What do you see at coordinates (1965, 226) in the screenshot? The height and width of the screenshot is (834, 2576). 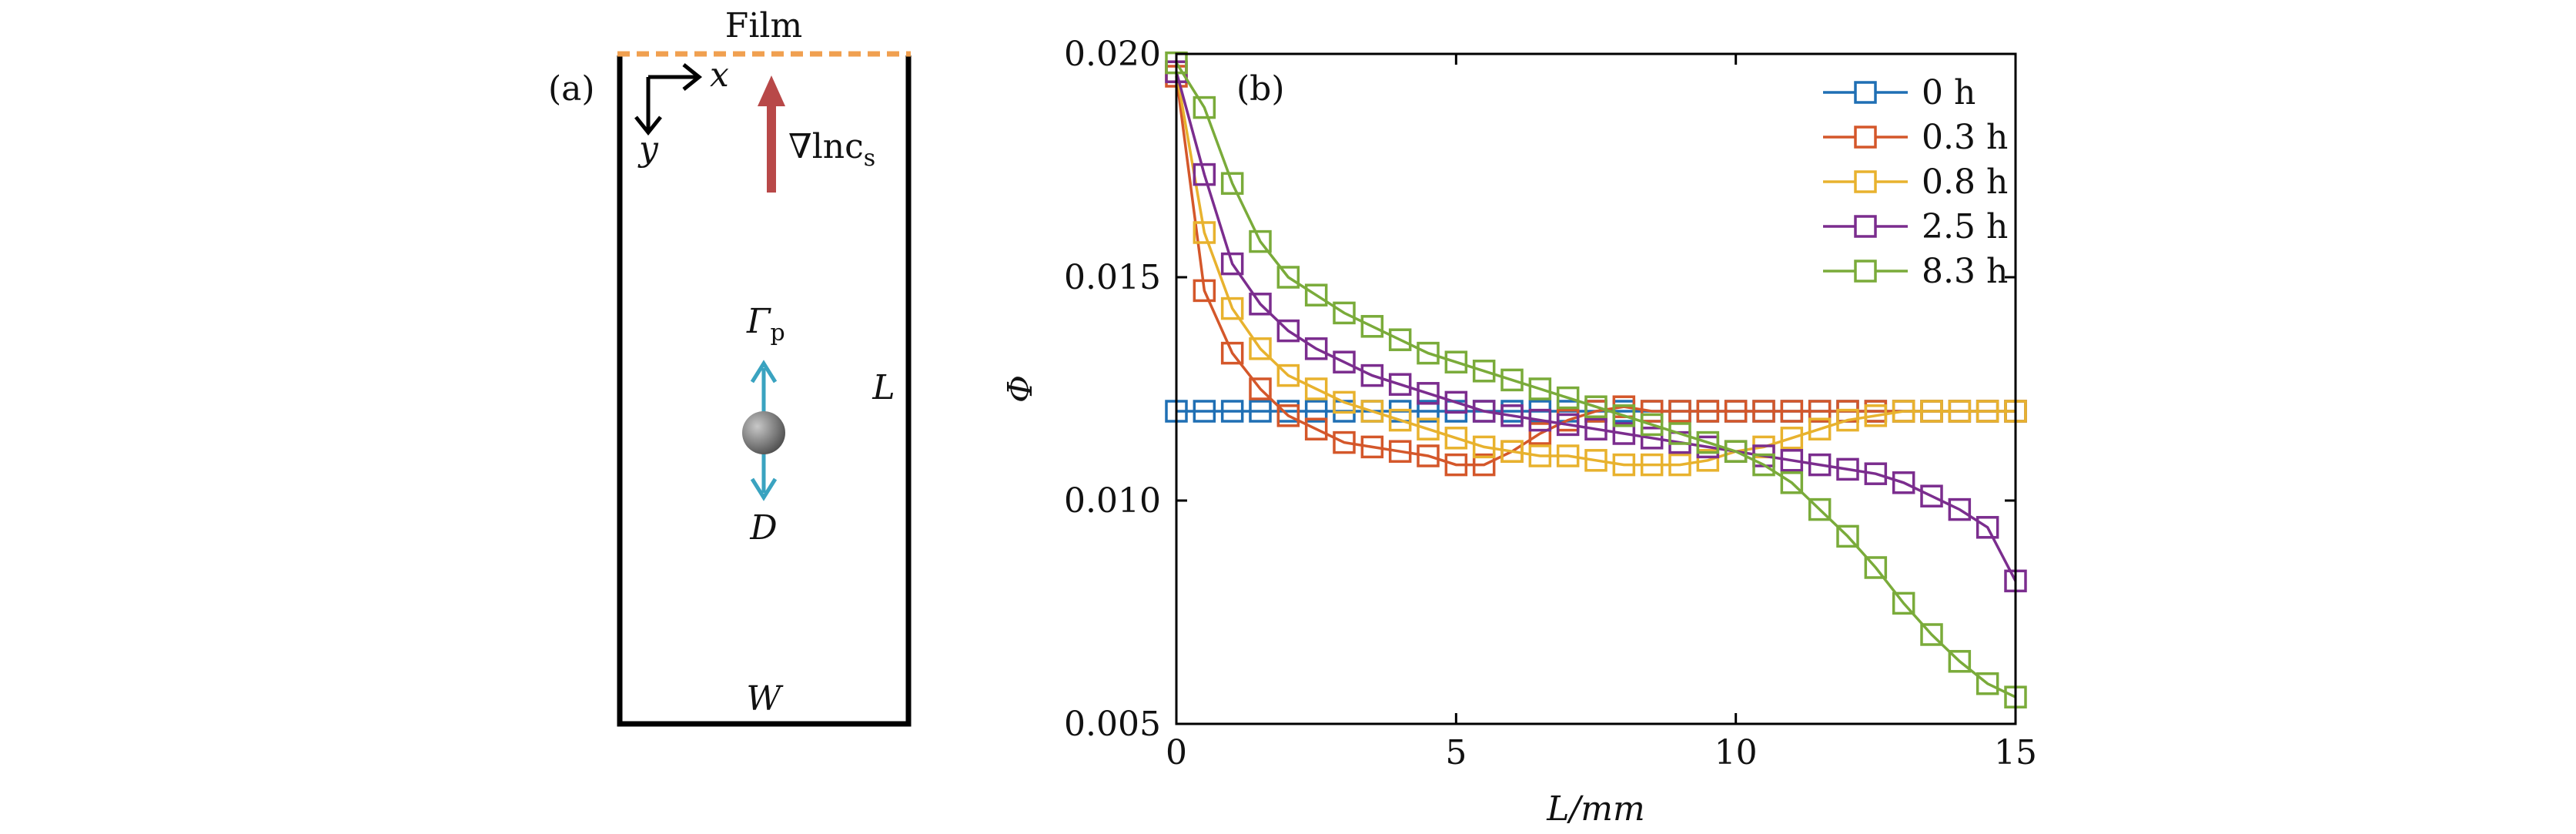 I see `legend-label: 2.5 h` at bounding box center [1965, 226].